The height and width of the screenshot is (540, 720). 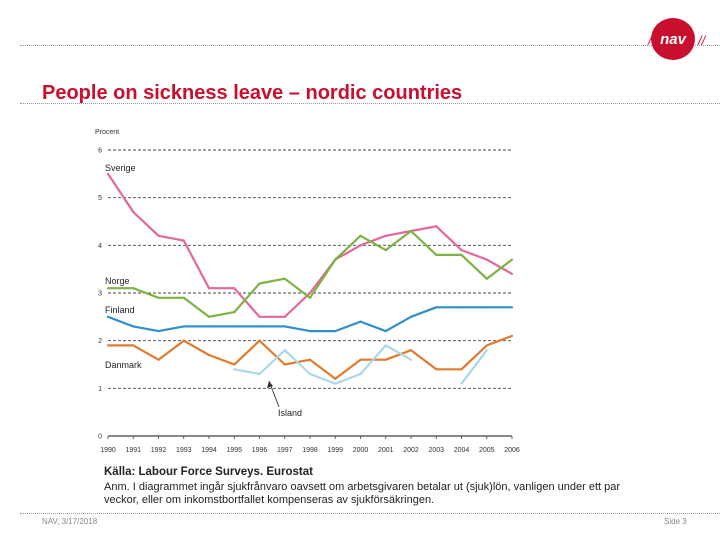 I want to click on x-tick-label: 2000, so click(x=361, y=450).